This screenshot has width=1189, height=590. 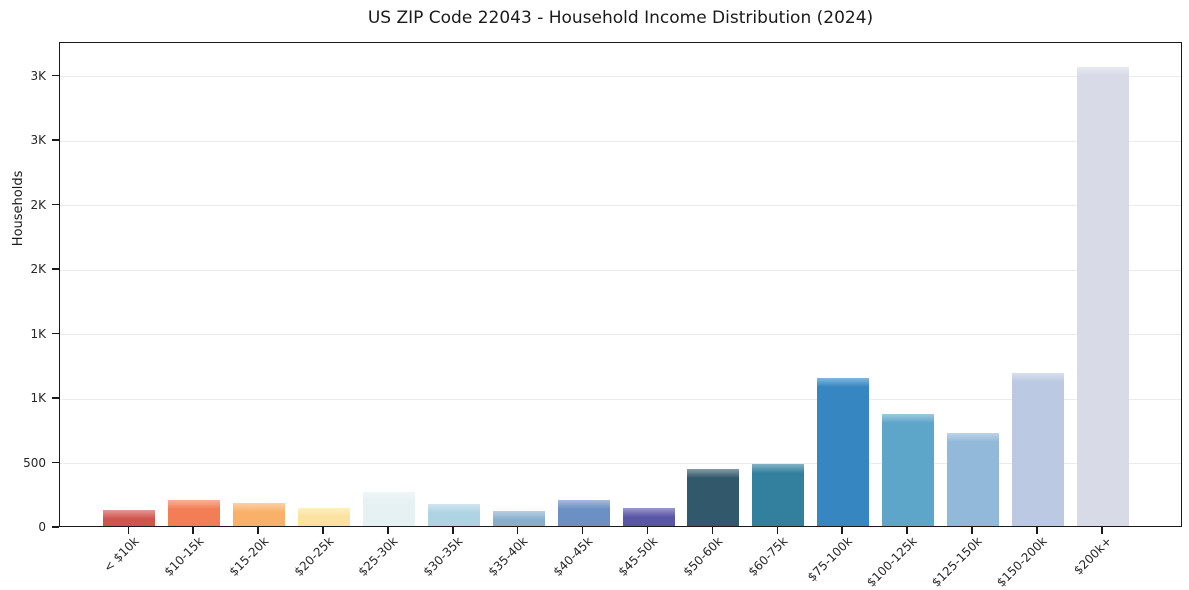 What do you see at coordinates (778, 494) in the screenshot?
I see `bar-60-75k` at bounding box center [778, 494].